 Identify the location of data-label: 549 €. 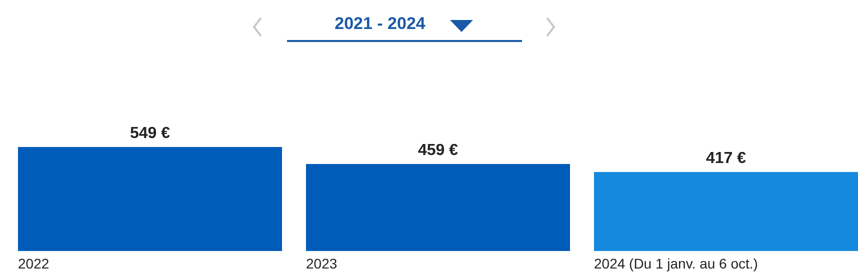
(150, 133).